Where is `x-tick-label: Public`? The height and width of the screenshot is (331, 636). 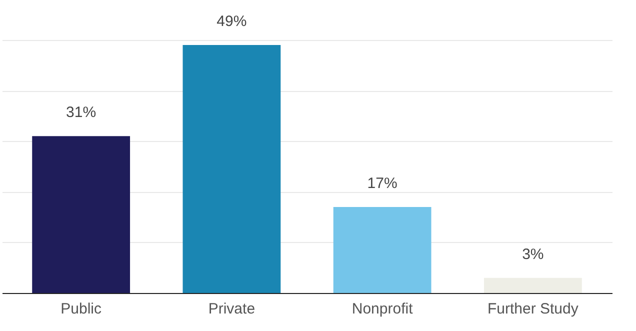
x-tick-label: Public is located at coordinates (81, 309).